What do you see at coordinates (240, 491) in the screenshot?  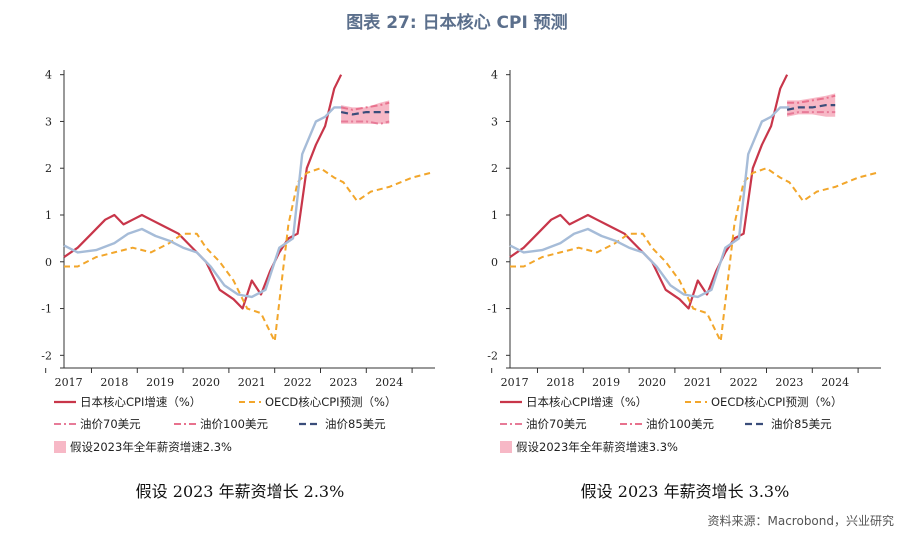 I see `caption-left: 假设 2023 年薪资增长 2.3%` at bounding box center [240, 491].